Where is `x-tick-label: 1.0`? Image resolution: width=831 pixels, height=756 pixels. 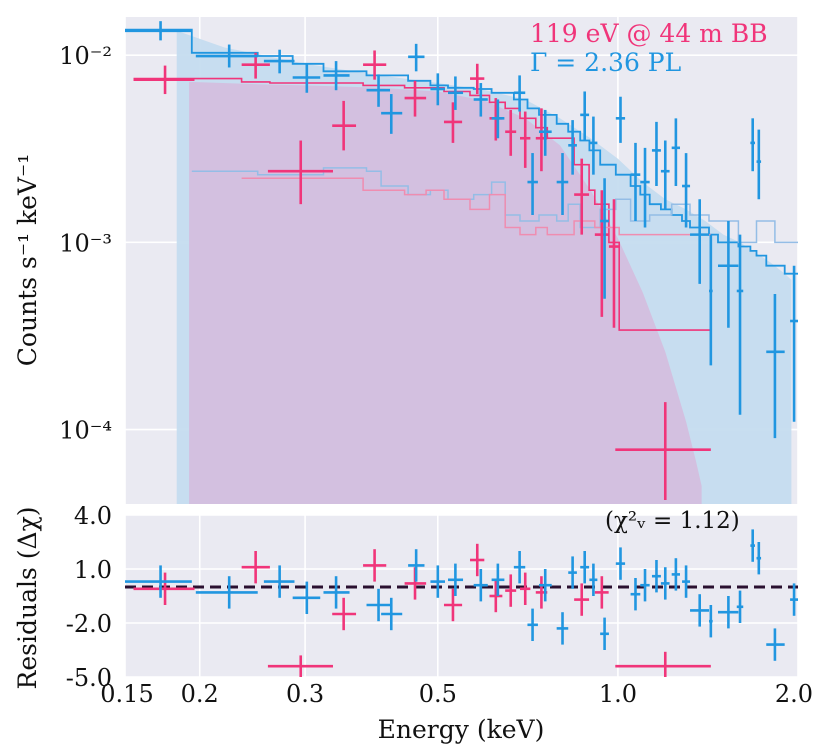 x-tick-label: 1.0 is located at coordinates (618, 694).